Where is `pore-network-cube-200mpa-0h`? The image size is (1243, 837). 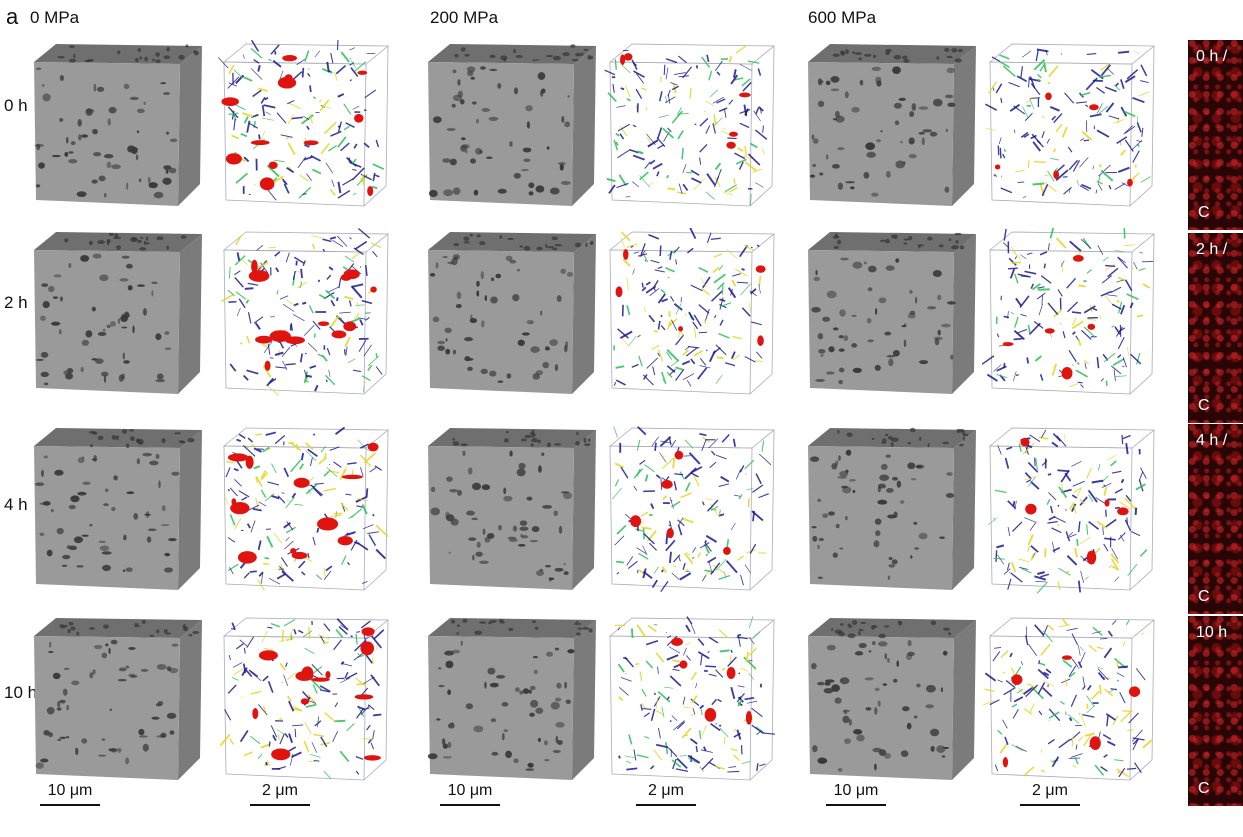 pore-network-cube-200mpa-0h is located at coordinates (690, 125).